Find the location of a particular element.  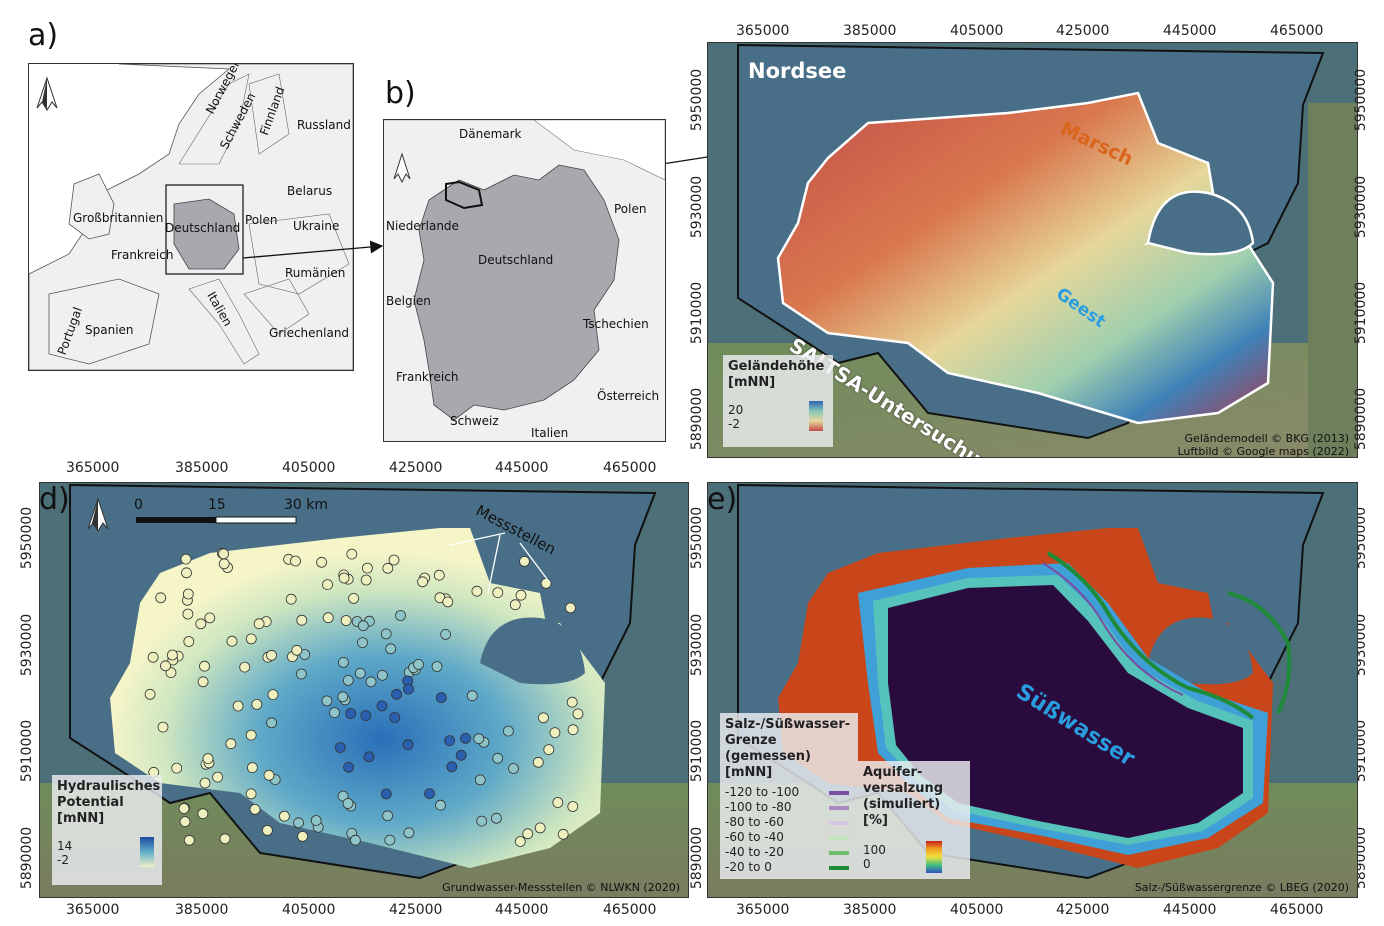

legend-title: Salz-/Süßwasser- Grenze (gemessen) [mNN] is located at coordinates (788, 748).